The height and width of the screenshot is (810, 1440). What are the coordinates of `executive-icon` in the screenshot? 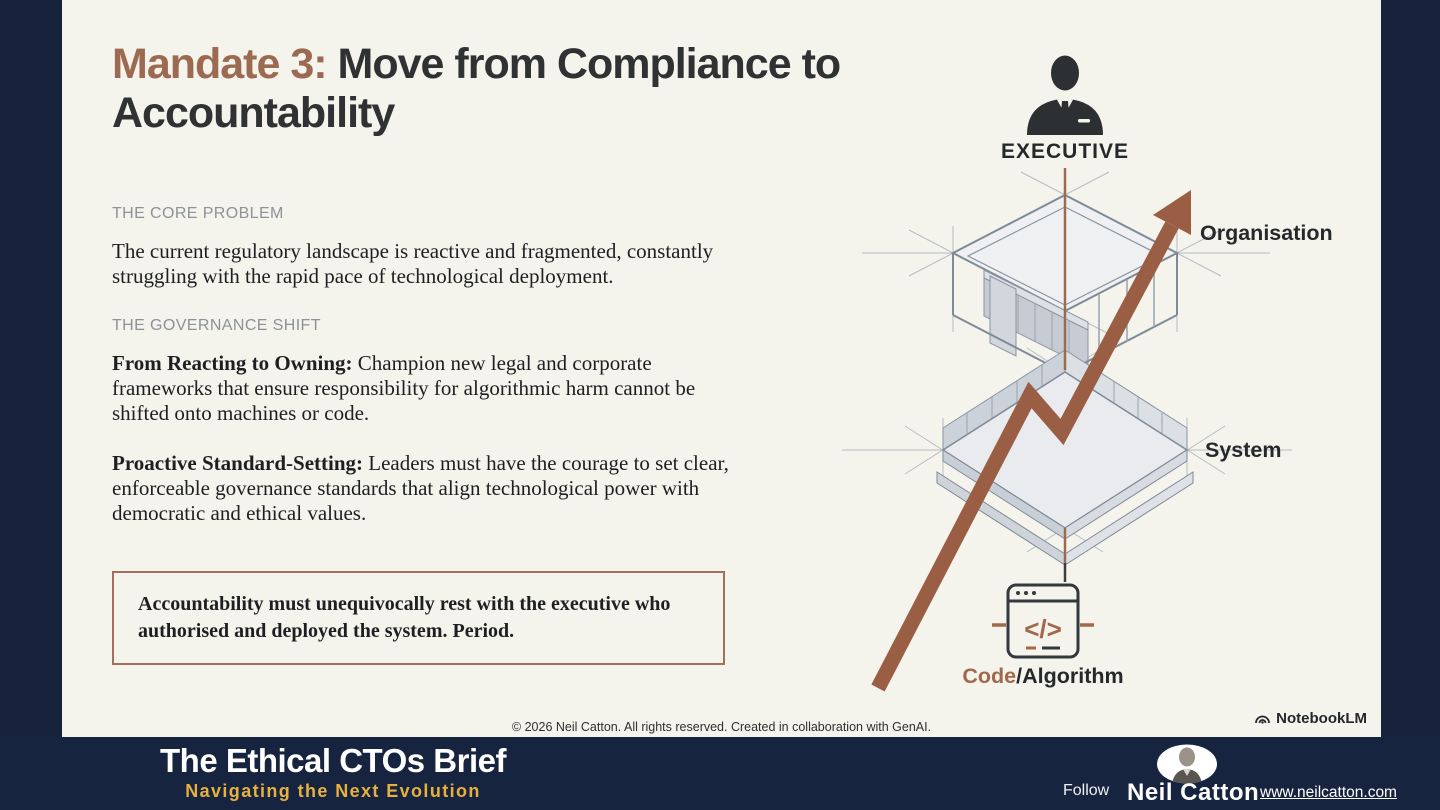 It's located at (1065, 95).